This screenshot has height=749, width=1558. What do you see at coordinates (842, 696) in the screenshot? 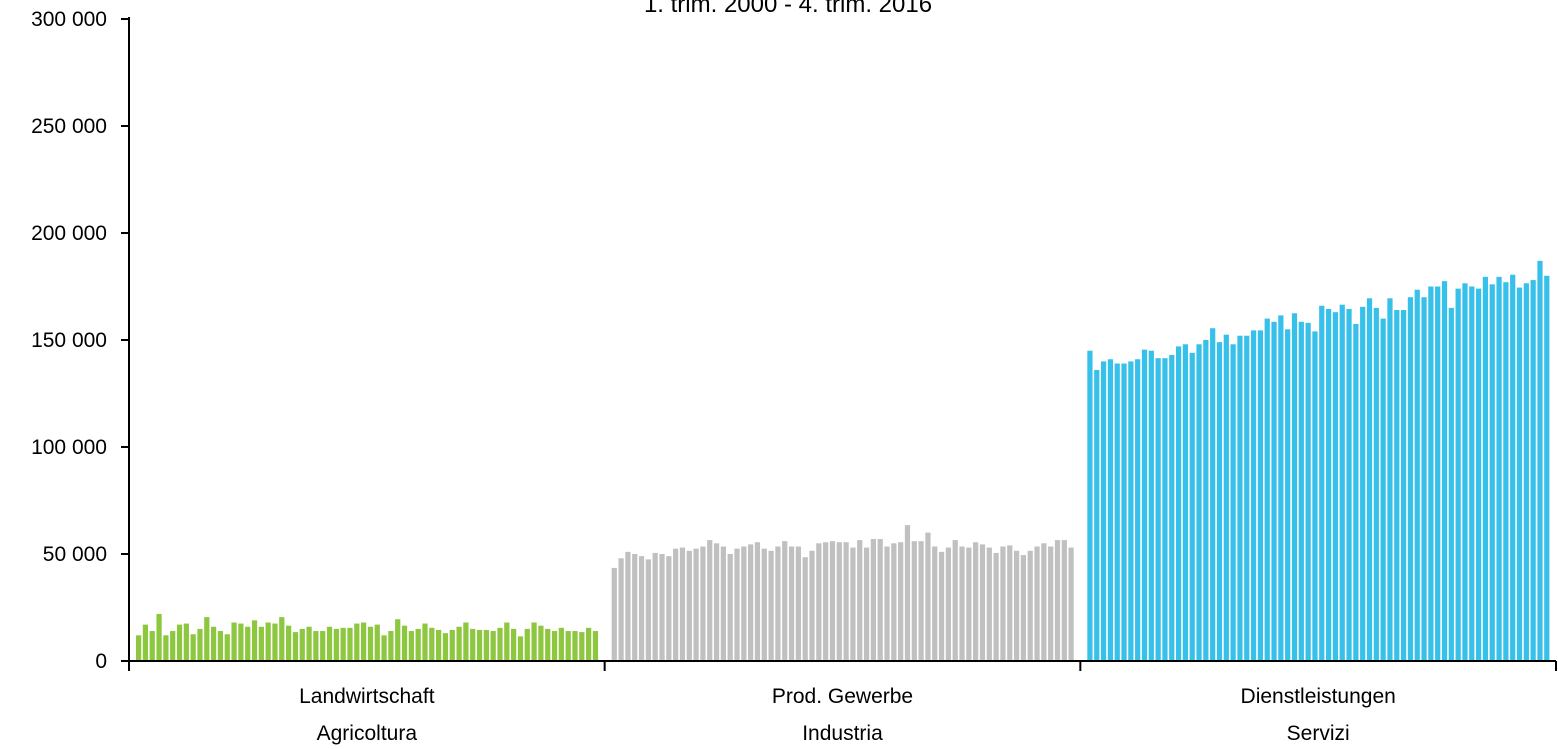
I see `category-label-de: Prod. Gewerbe` at bounding box center [842, 696].